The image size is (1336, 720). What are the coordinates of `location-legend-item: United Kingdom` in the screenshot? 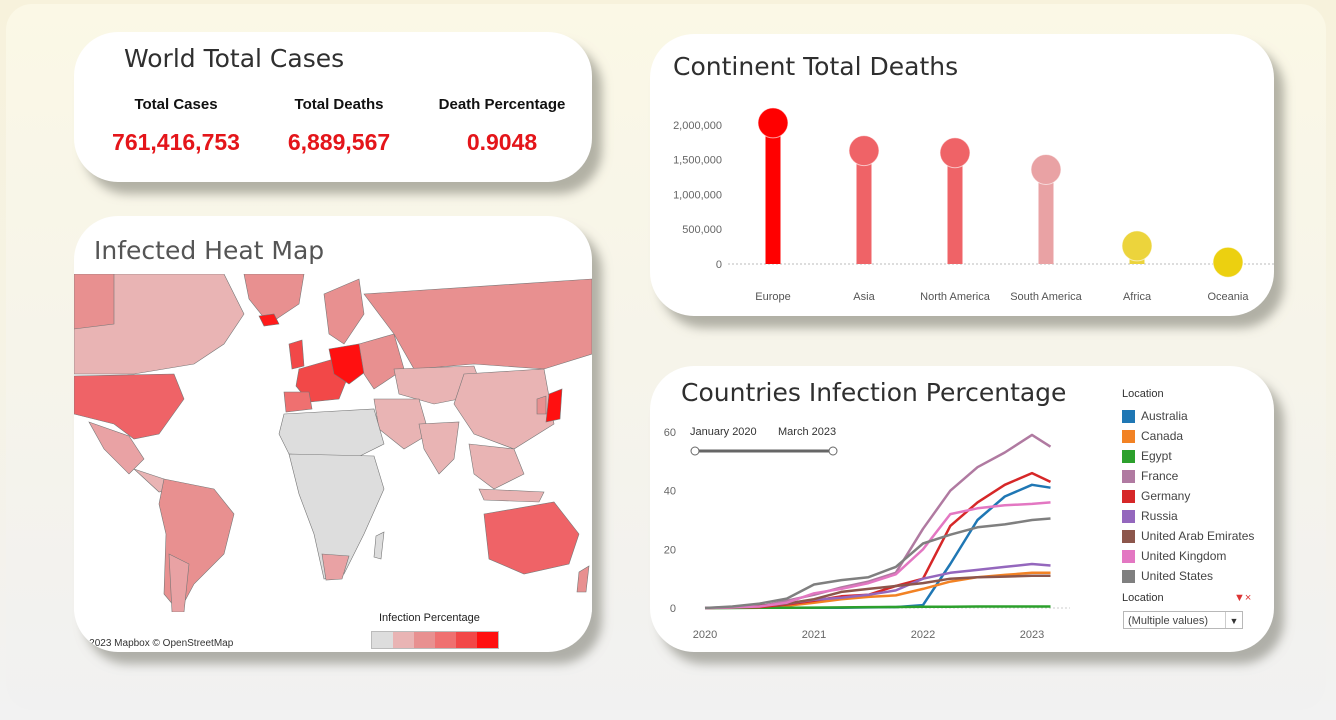 It's located at (1188, 556).